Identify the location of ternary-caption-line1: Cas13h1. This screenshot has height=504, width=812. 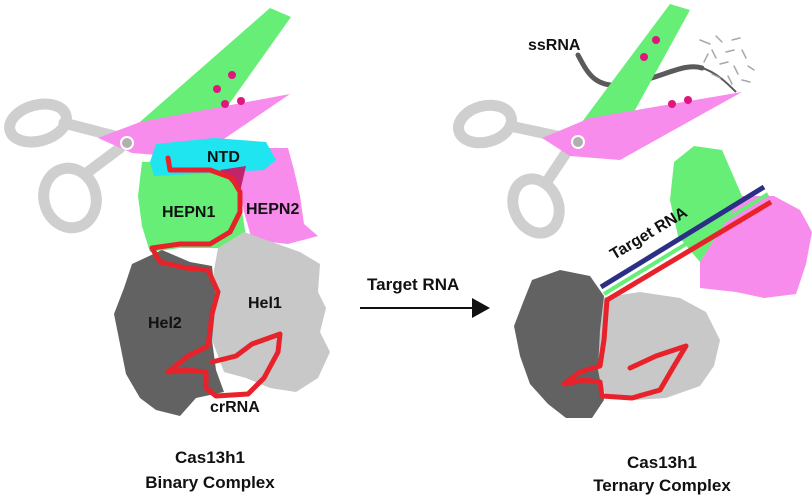
(662, 462).